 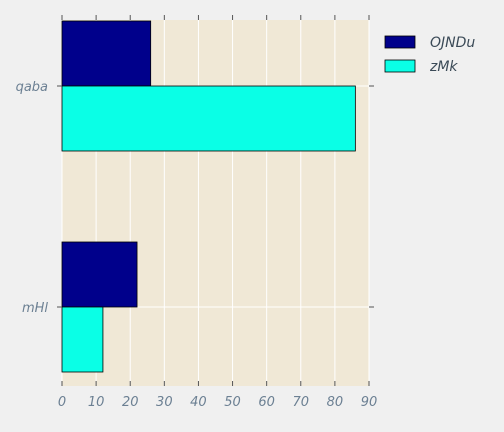 I want to click on legend-label-zMk: zMk, so click(x=443, y=67).